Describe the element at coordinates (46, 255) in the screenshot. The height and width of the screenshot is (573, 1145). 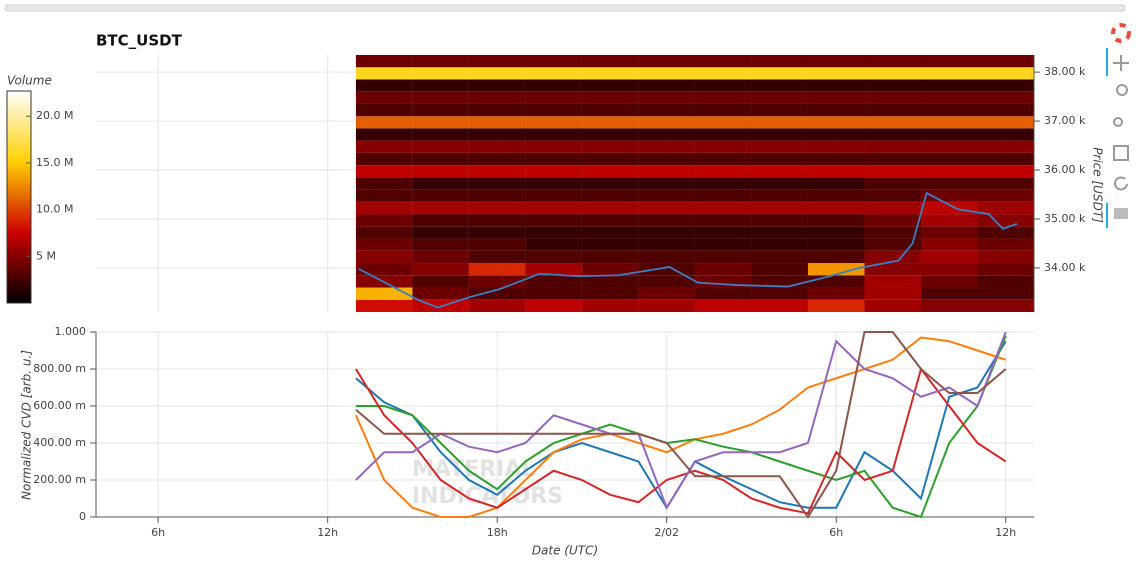
I see `colorbar-tick-label: 5 M` at that location.